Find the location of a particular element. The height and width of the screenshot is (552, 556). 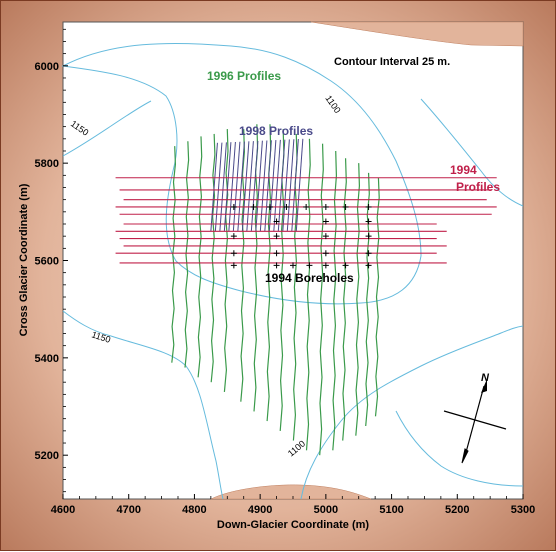

y-tick-label: 5200 is located at coordinates (47, 456).